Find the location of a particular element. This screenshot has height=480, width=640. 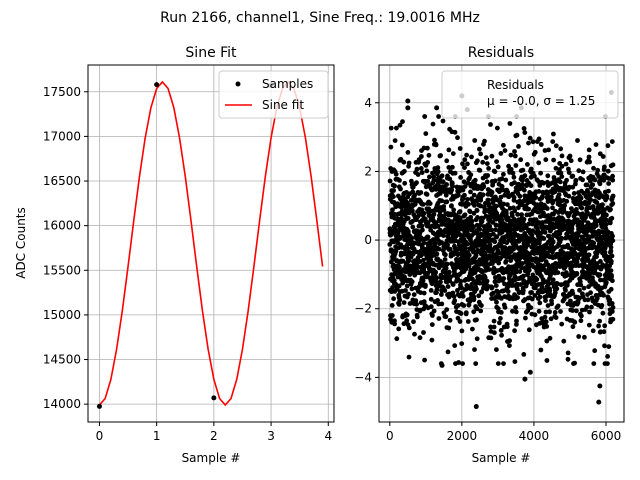

residuals-xlabel: Sample # is located at coordinates (501, 458).